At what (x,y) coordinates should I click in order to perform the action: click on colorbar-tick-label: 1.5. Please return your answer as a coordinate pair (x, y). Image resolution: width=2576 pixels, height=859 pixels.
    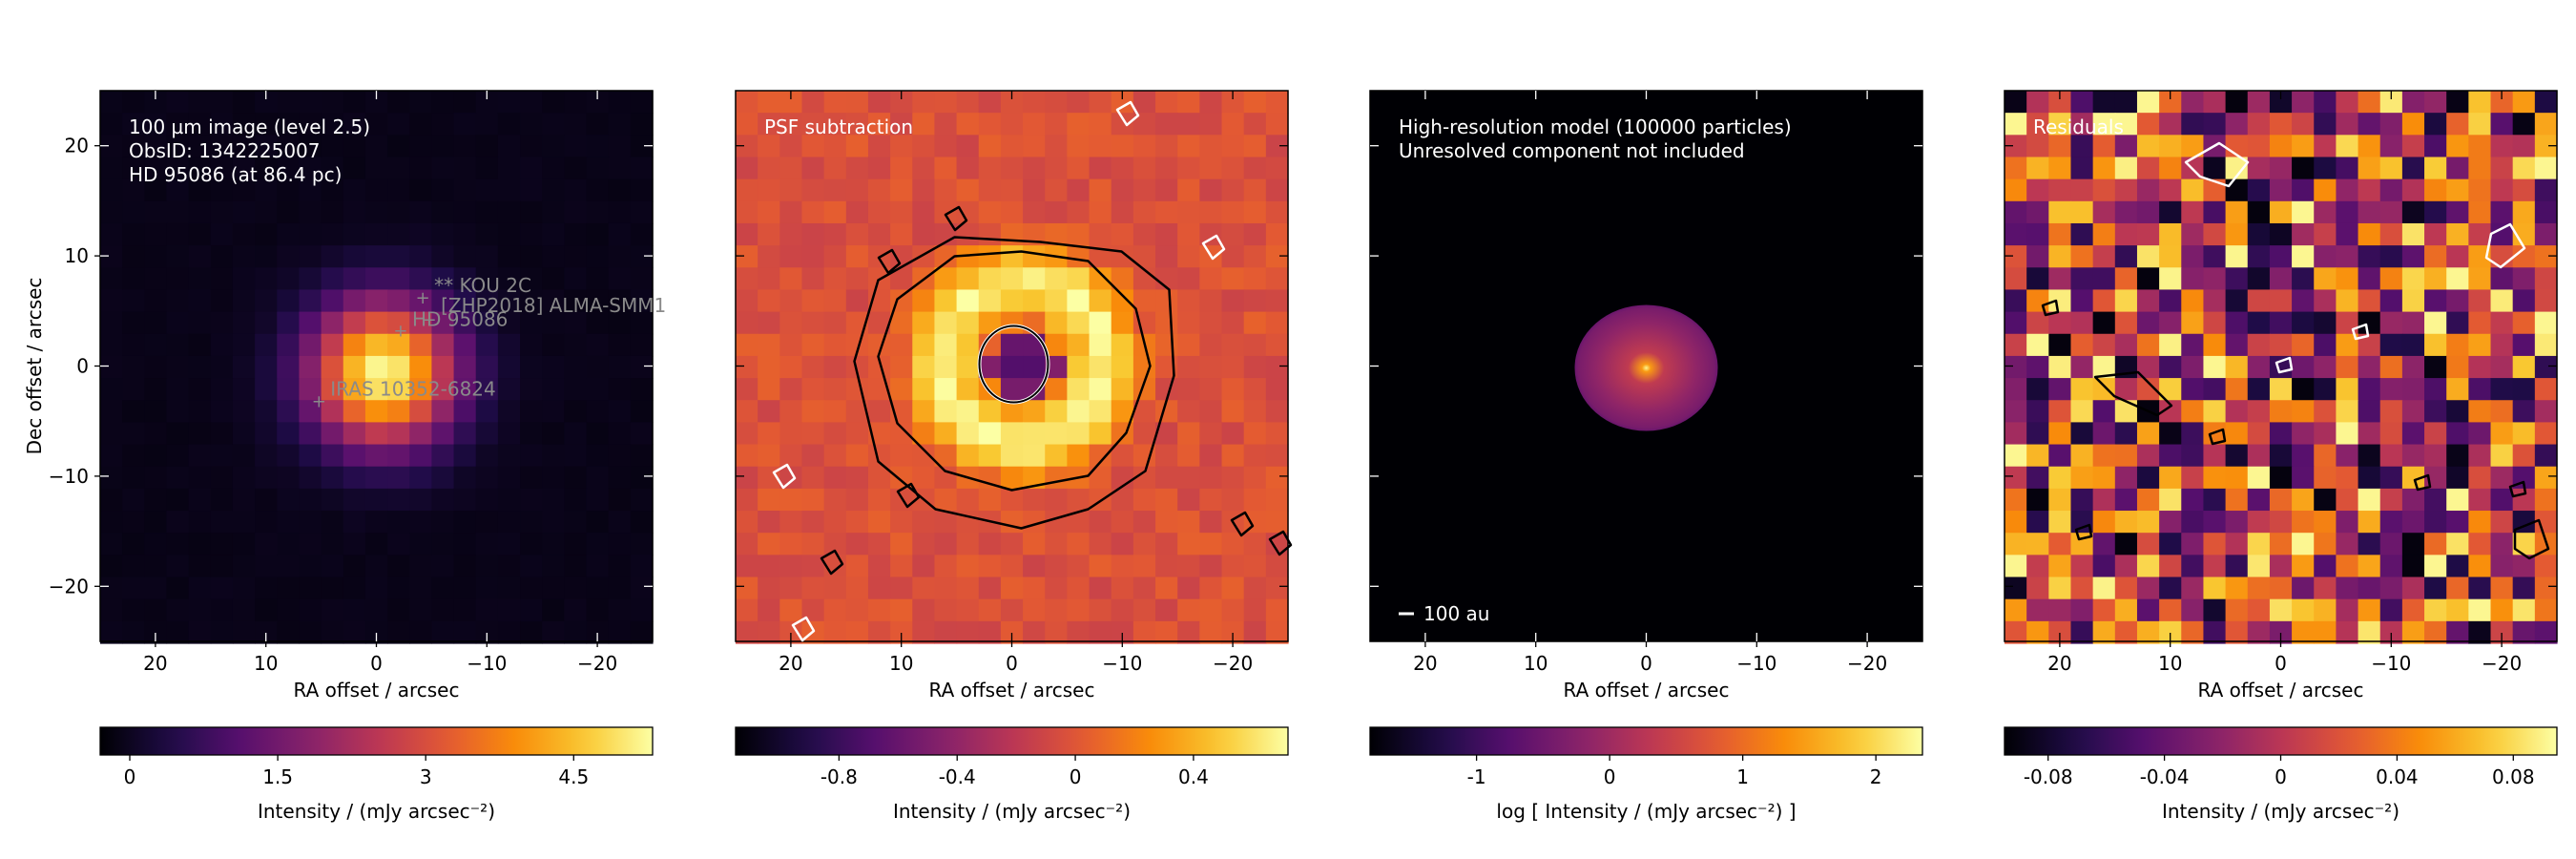
    Looking at the image, I should click on (277, 776).